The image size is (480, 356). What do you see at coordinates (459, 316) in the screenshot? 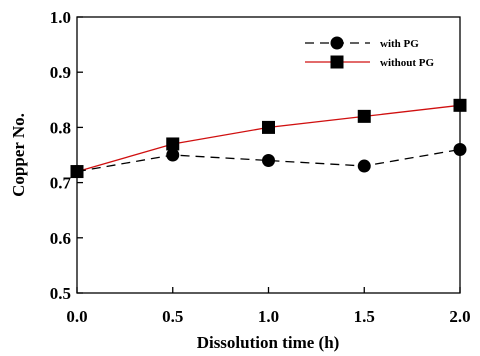
I see `x-tick-label: 2.0` at bounding box center [459, 316].